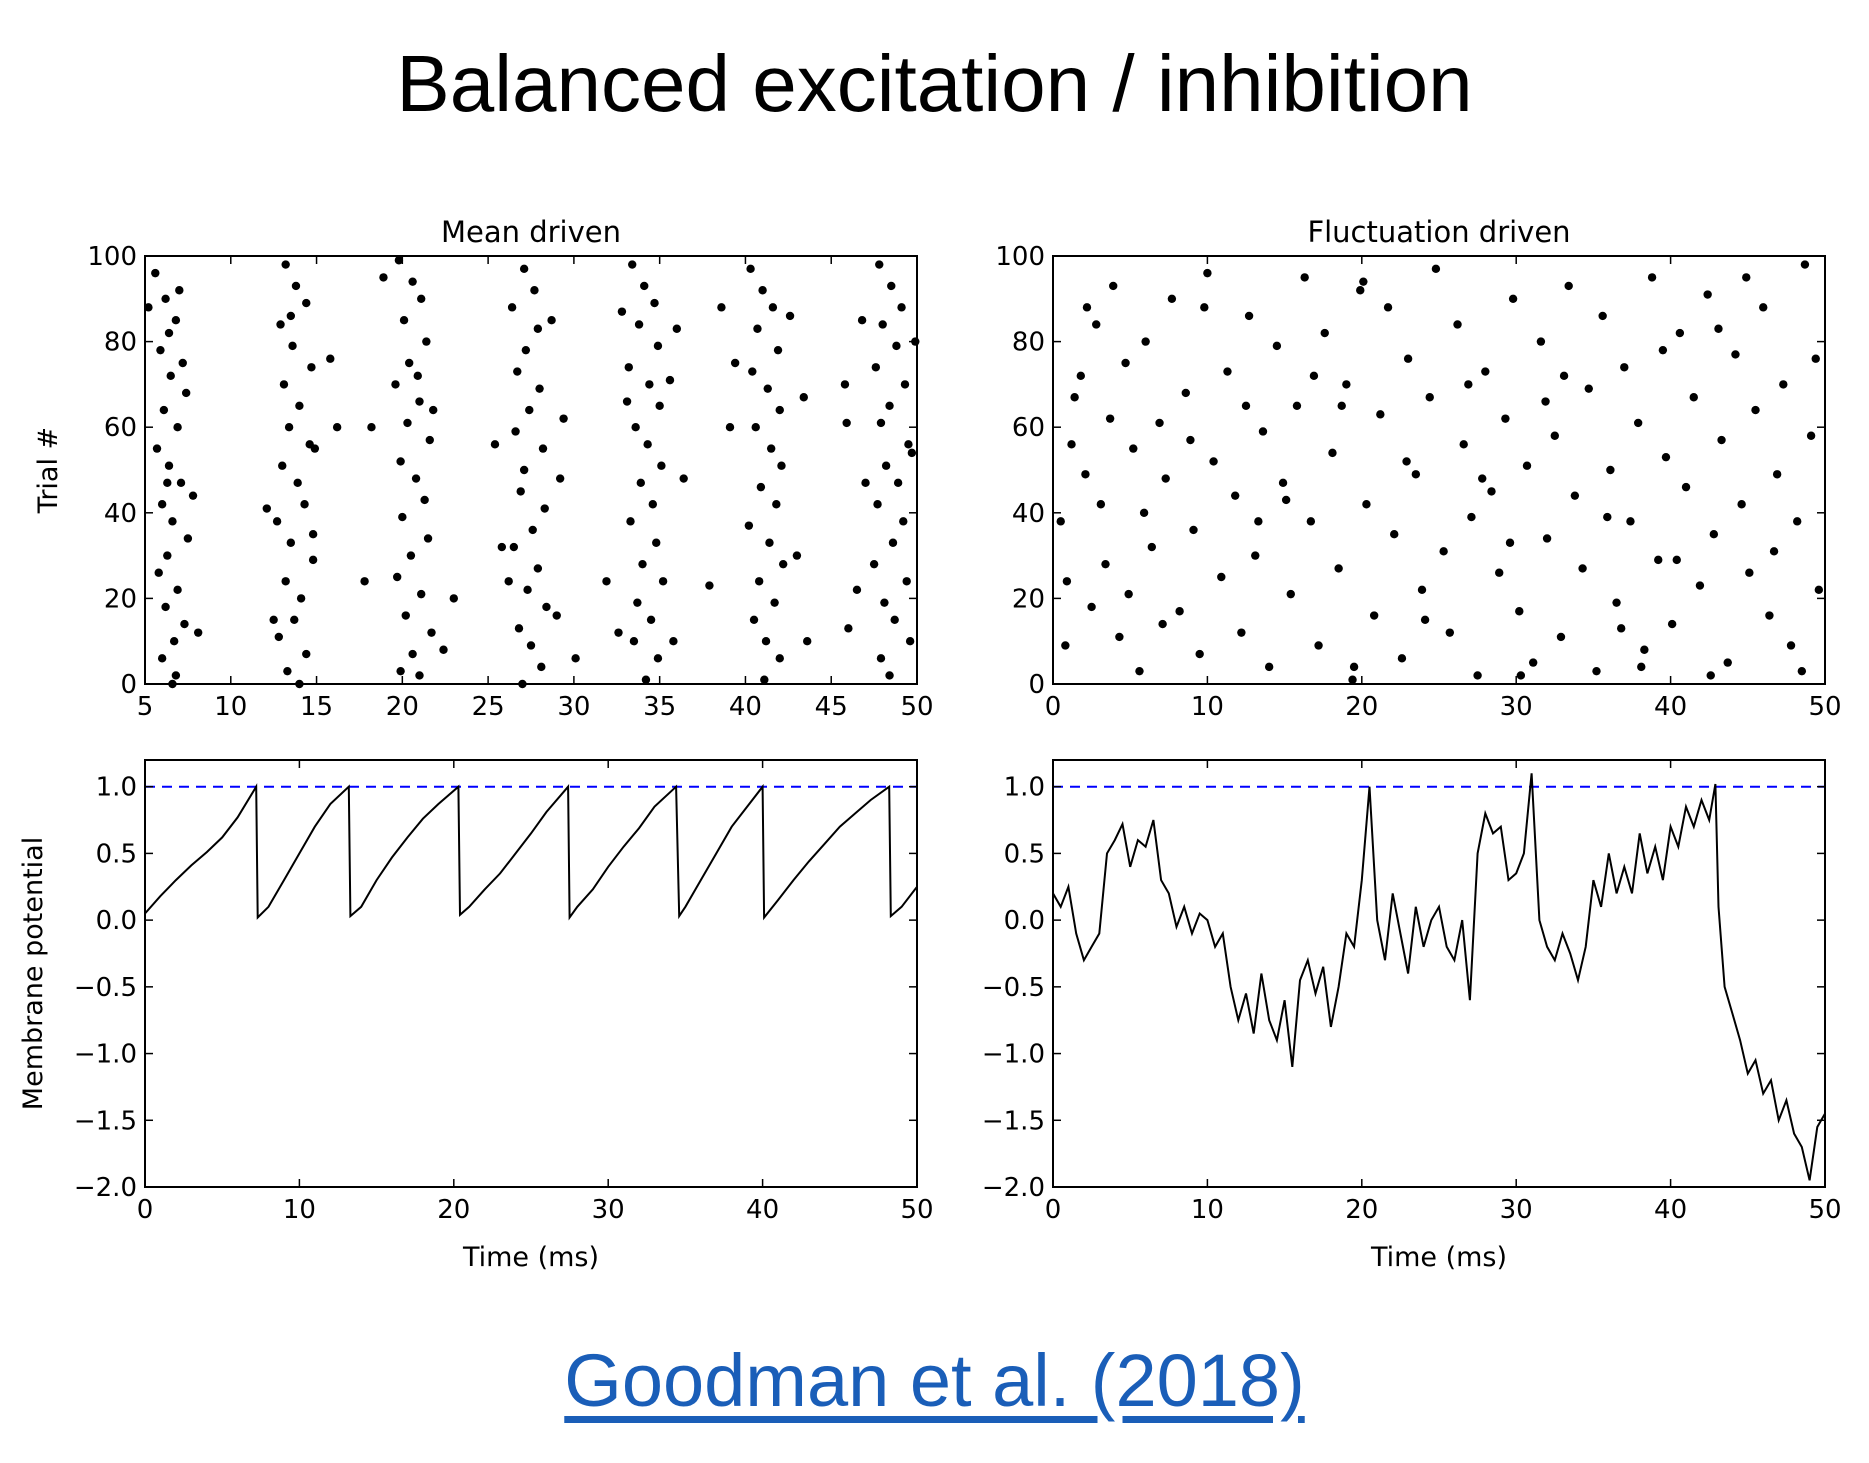 The width and height of the screenshot is (1869, 1463). What do you see at coordinates (105, 1121) in the screenshot?
I see `y-tick-label: −1.5` at bounding box center [105, 1121].